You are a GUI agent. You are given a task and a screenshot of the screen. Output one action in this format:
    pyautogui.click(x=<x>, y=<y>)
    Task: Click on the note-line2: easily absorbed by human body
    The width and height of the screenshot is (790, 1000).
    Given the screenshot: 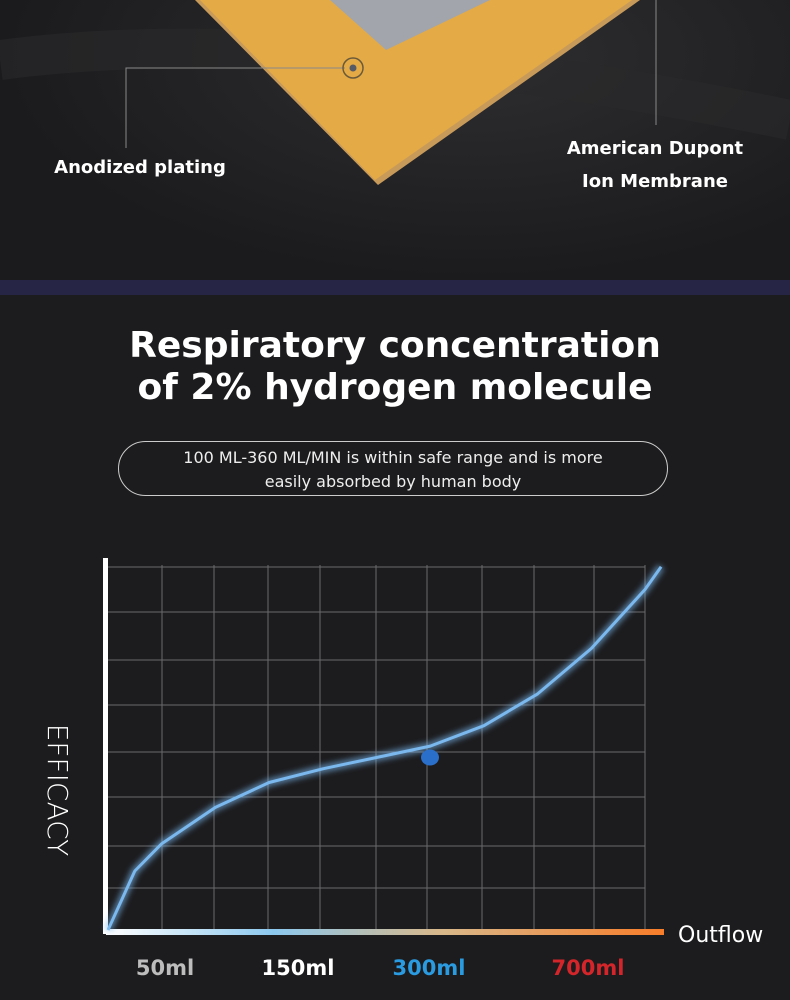 What is the action you would take?
    pyautogui.click(x=393, y=481)
    